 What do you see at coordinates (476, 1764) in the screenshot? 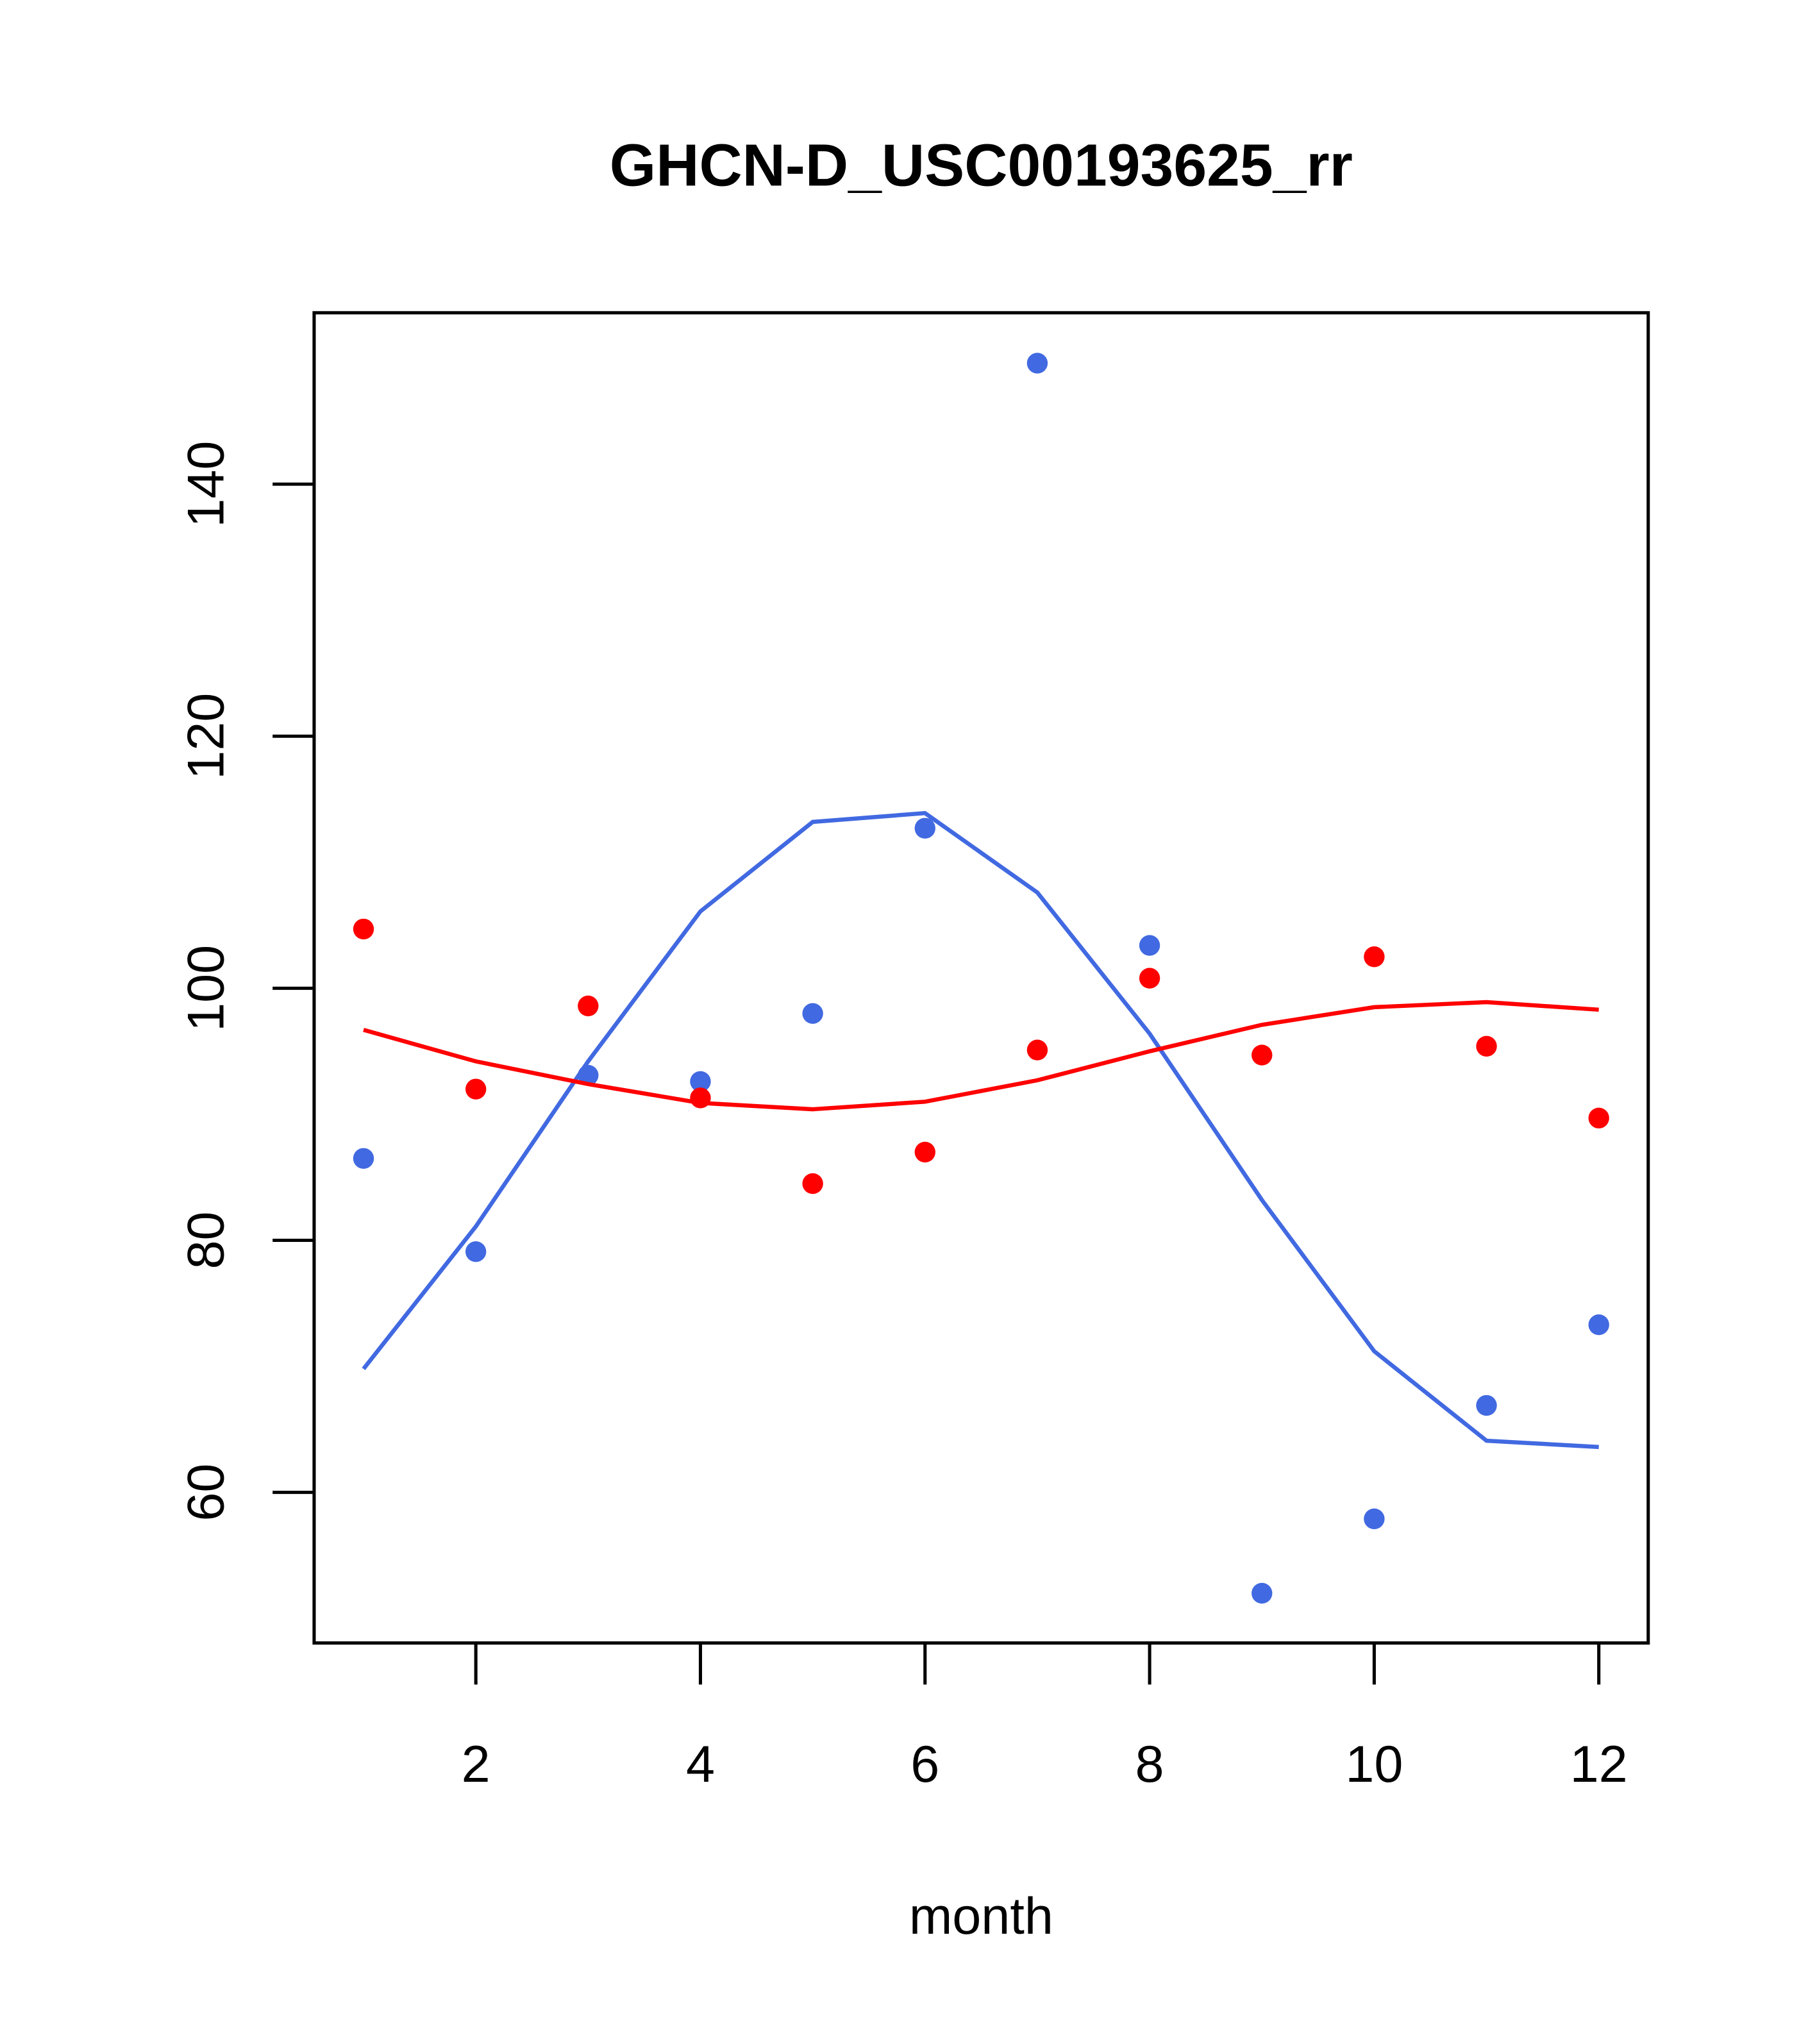
I see `x-tick-label: 2` at bounding box center [476, 1764].